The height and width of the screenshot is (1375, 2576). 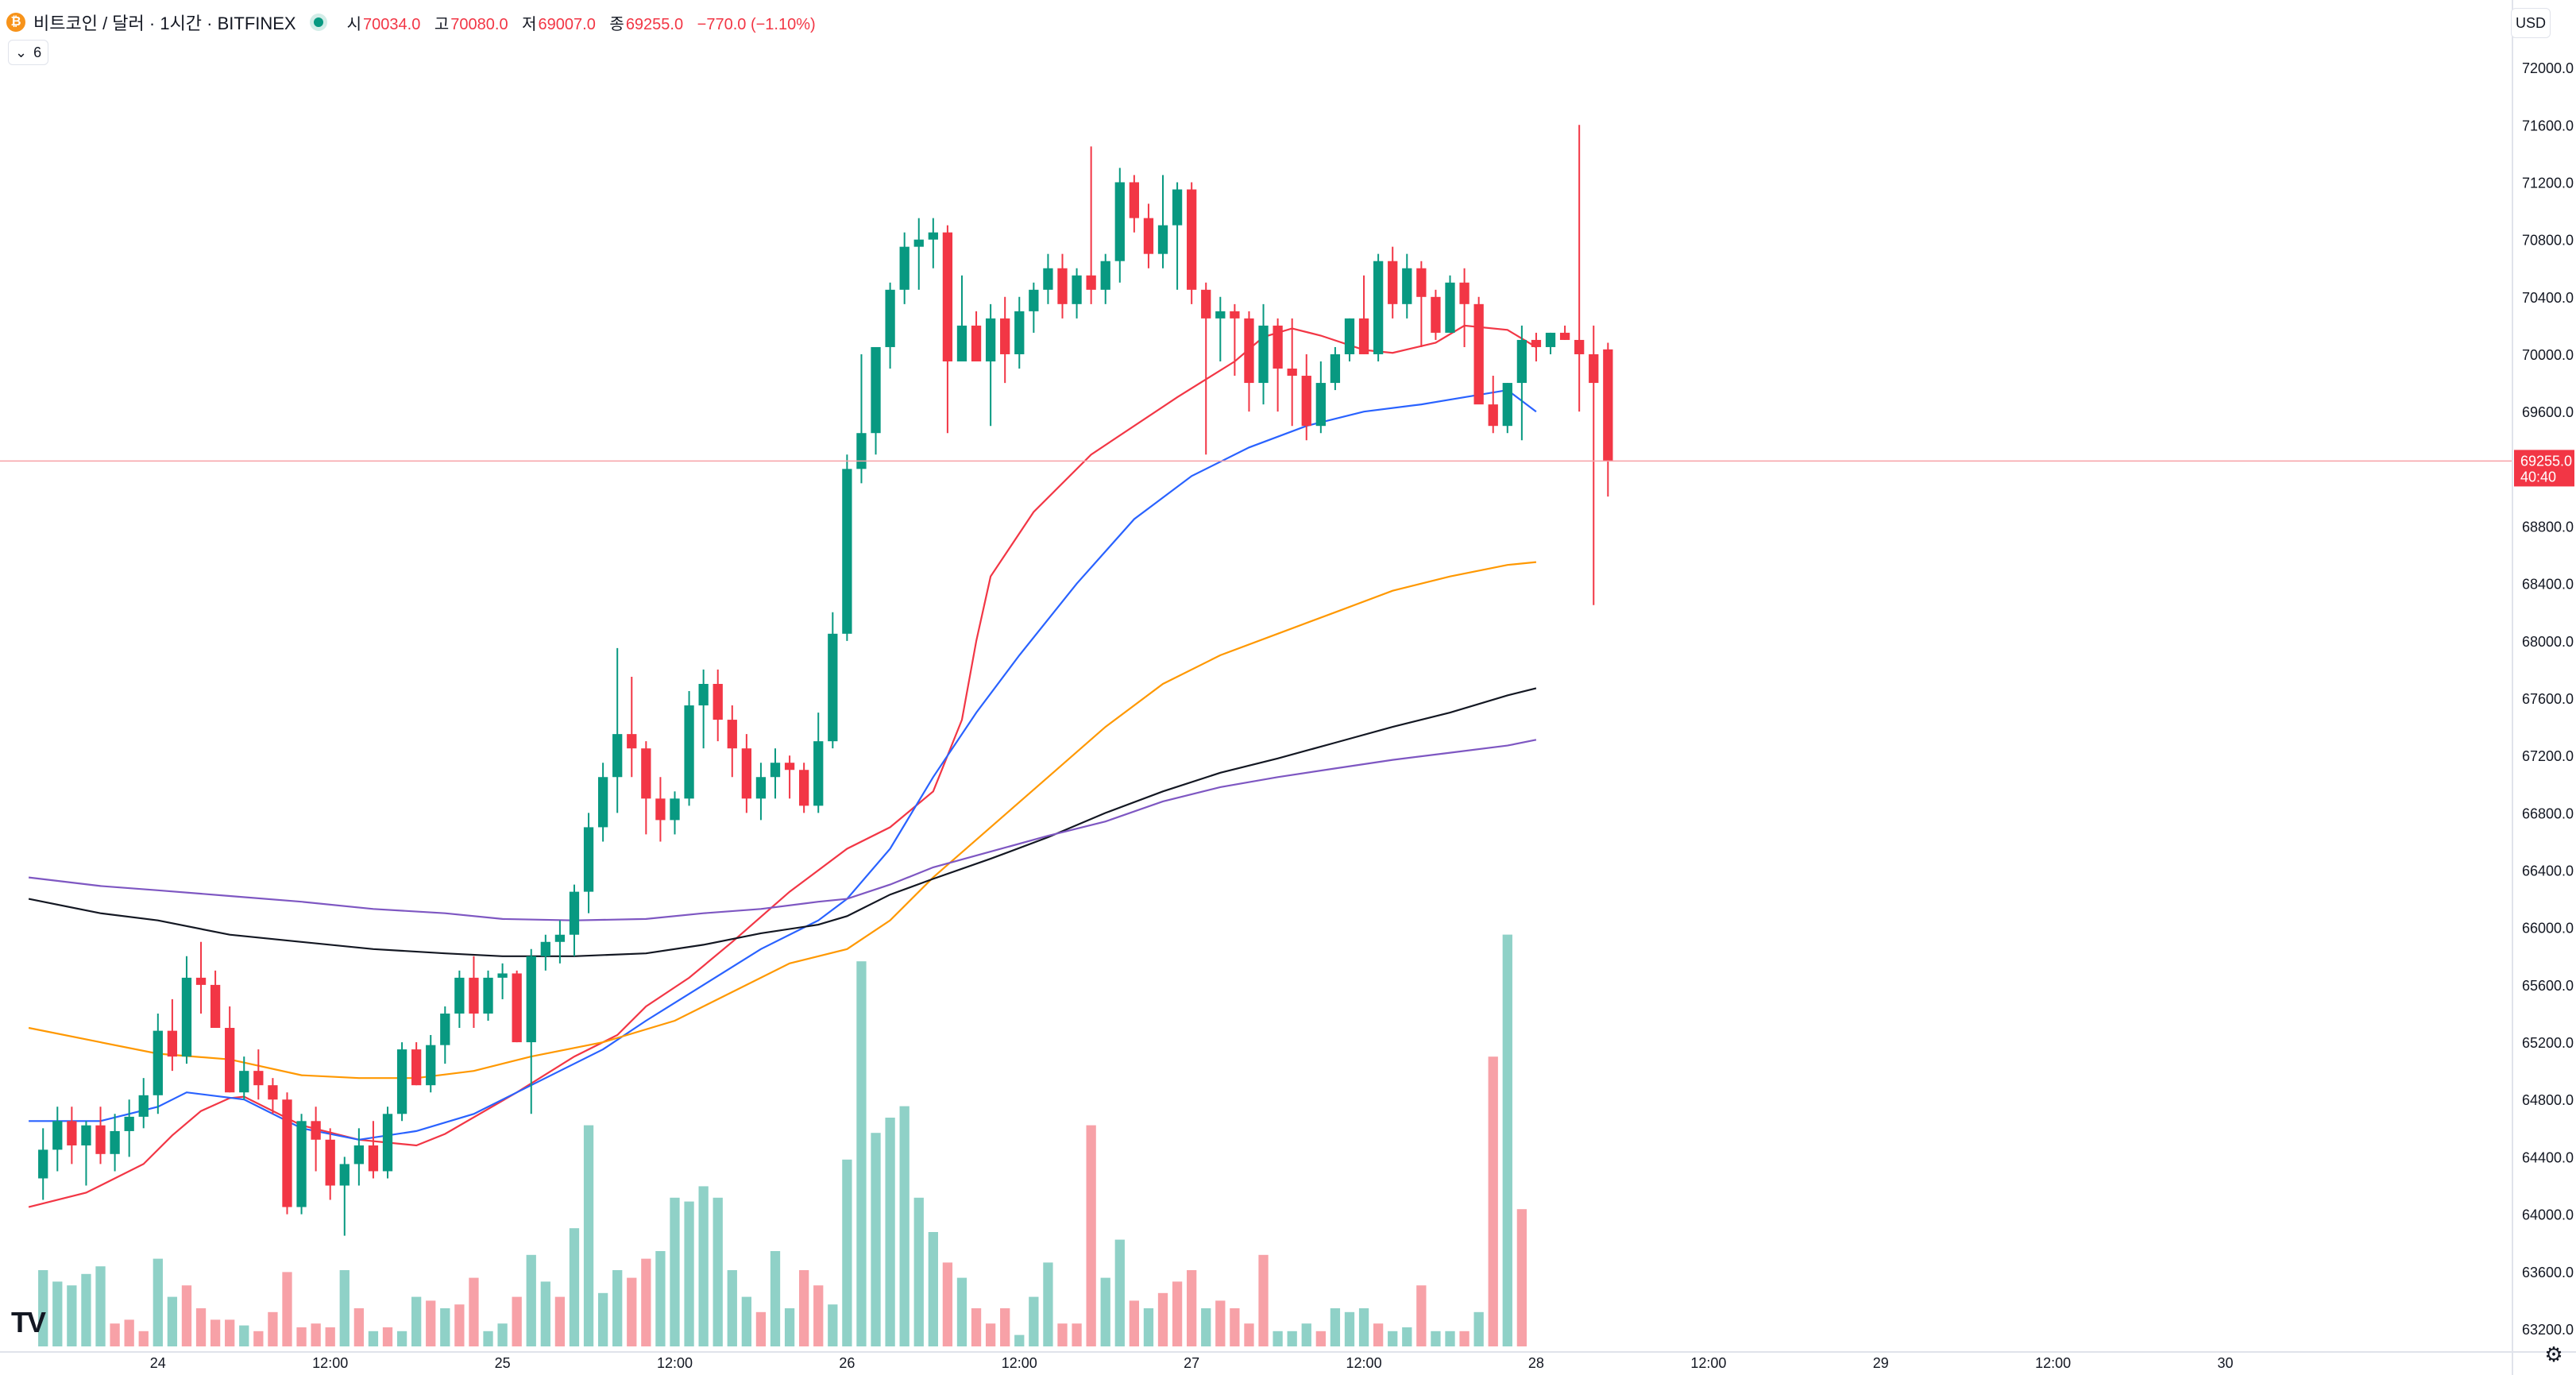 I want to click on price-tick-label: 70000.0, so click(x=2548, y=355).